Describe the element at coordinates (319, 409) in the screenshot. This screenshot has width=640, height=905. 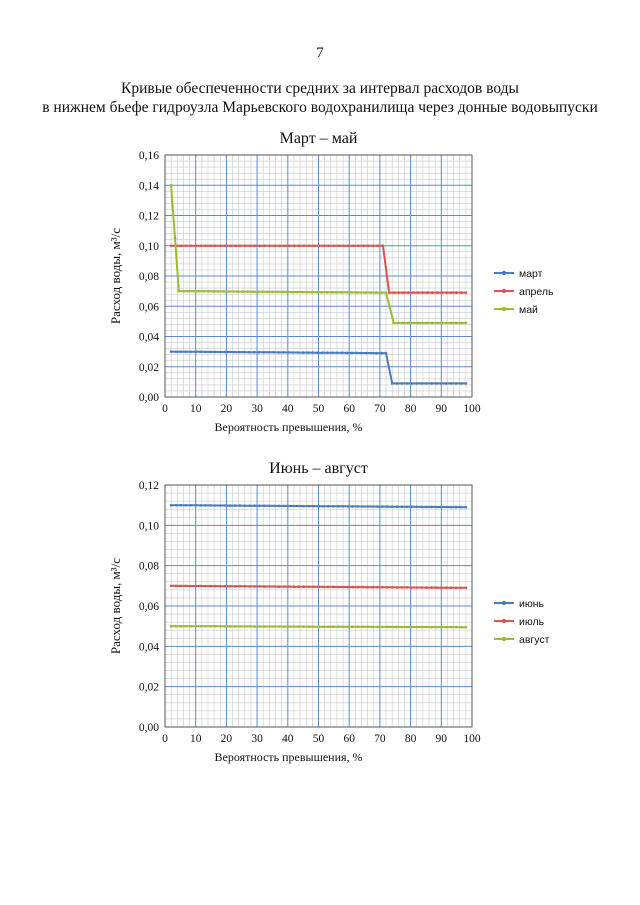
I see `x-tick-label: 50` at that location.